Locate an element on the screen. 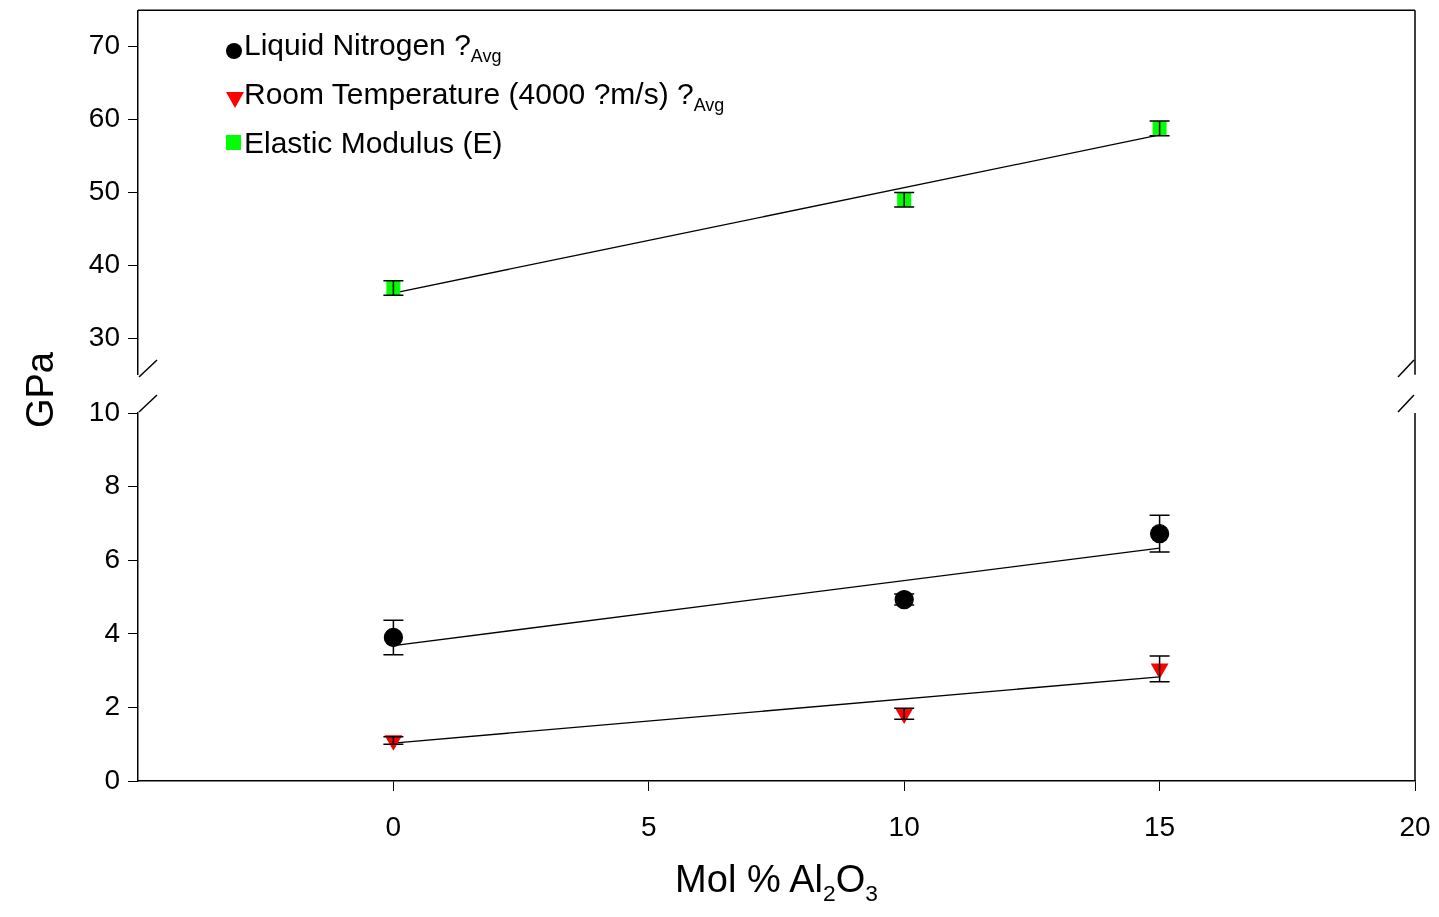 The height and width of the screenshot is (917, 1439). text: Liquid Nitrogen ?$_{Avg}$ is located at coordinates (373, 47).